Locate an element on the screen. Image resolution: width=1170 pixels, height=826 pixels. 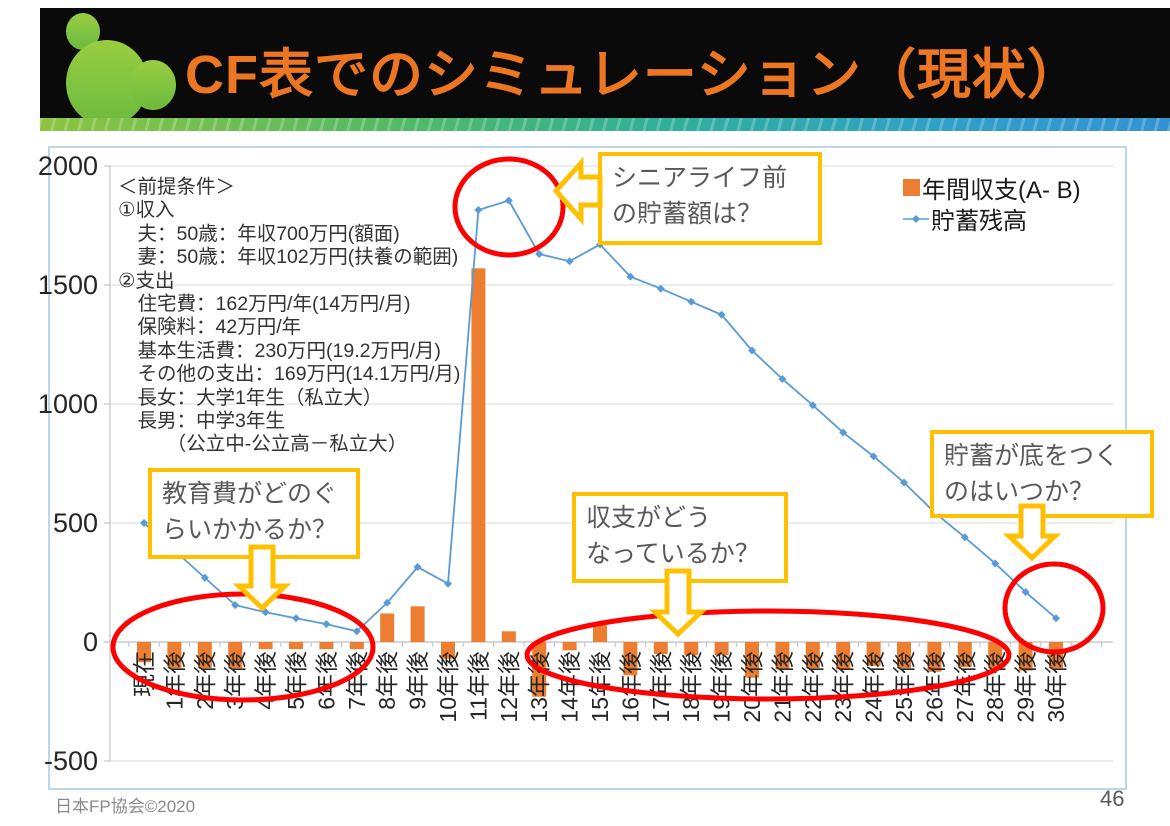
savings-marker-19年後 is located at coordinates (721, 314).